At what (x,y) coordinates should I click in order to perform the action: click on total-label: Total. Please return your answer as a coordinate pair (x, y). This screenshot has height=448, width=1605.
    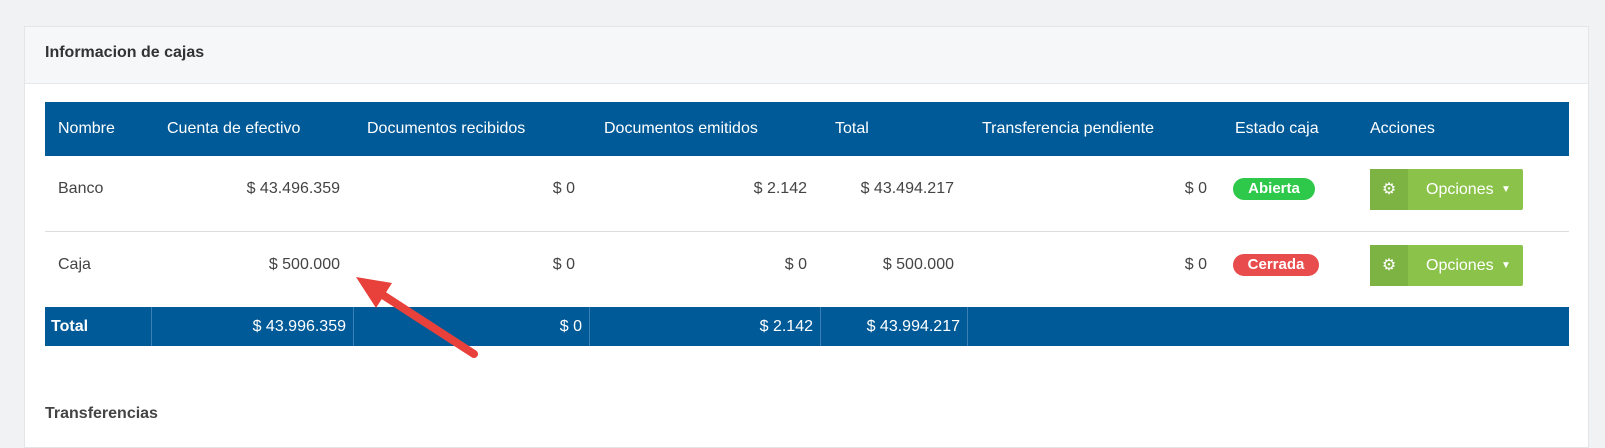
    Looking at the image, I should click on (70, 326).